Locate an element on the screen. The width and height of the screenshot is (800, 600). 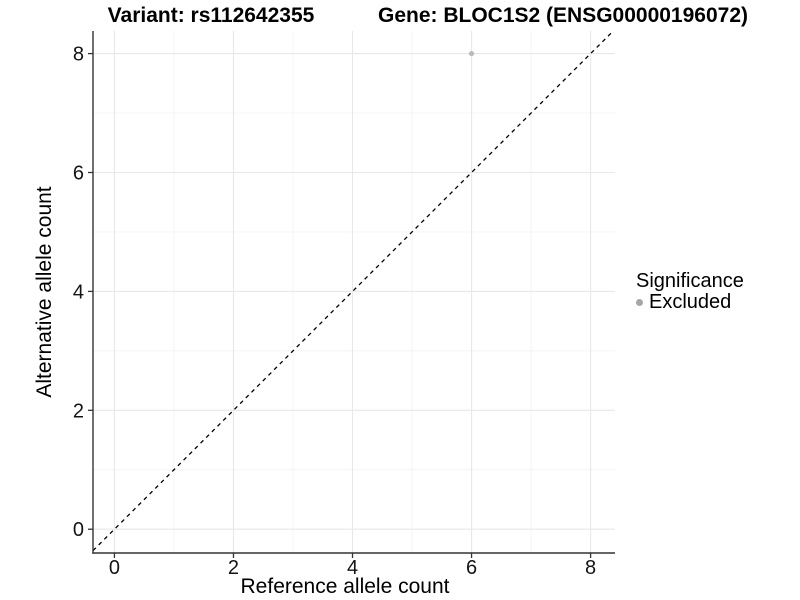
variant-title: Variant: rs112642355 is located at coordinates (211, 15).